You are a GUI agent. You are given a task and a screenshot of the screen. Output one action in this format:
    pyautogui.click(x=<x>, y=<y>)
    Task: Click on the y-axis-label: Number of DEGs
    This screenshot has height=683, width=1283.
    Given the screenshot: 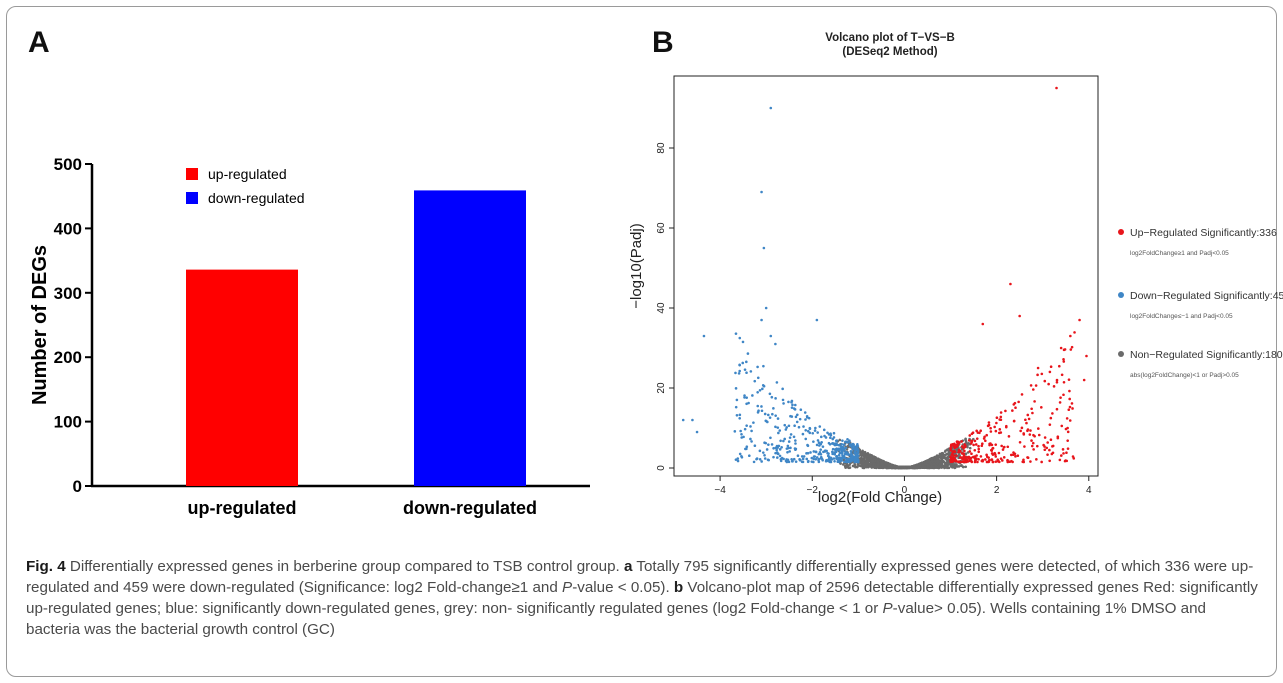 What is the action you would take?
    pyautogui.click(x=40, y=325)
    